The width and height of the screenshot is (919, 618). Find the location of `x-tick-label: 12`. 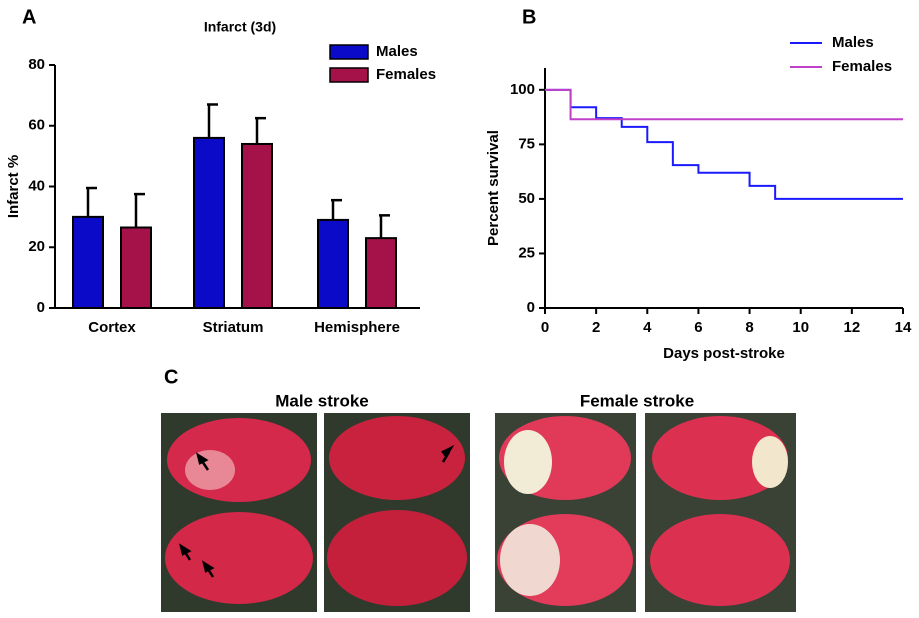

x-tick-label: 12 is located at coordinates (852, 327).